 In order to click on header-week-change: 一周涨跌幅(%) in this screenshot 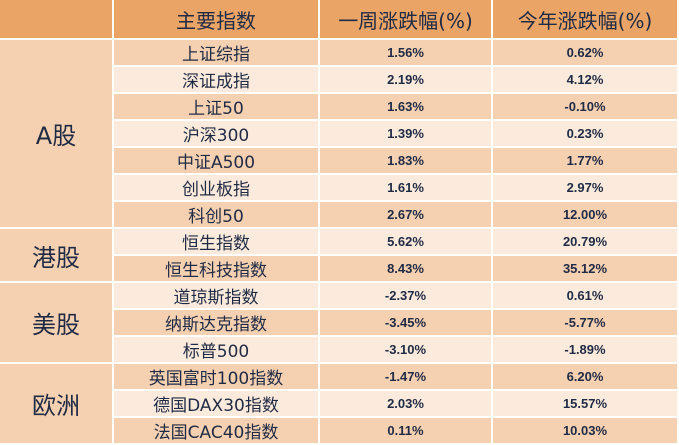, I will do `click(406, 20)`.